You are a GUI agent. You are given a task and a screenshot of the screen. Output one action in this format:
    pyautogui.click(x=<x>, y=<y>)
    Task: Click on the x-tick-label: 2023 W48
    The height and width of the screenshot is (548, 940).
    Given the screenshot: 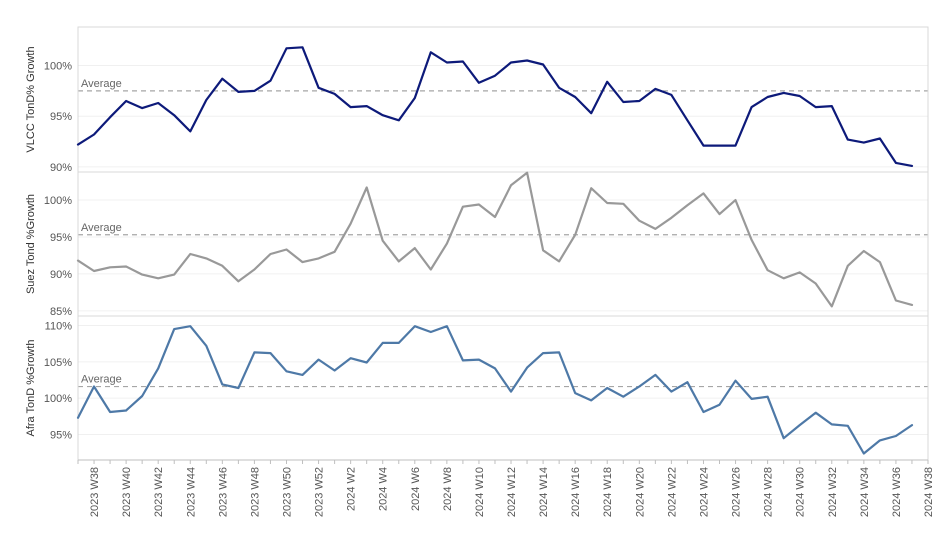 What is the action you would take?
    pyautogui.click(x=255, y=492)
    